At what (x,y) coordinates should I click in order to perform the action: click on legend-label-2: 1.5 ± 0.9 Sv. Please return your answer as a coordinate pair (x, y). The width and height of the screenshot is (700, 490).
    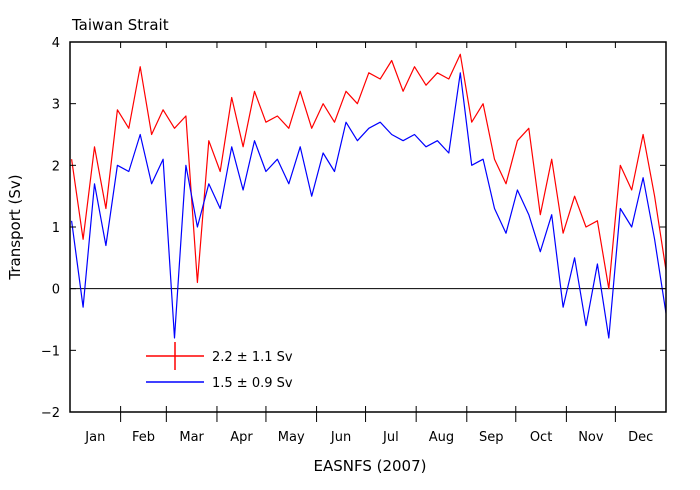
    Looking at the image, I should click on (252, 383).